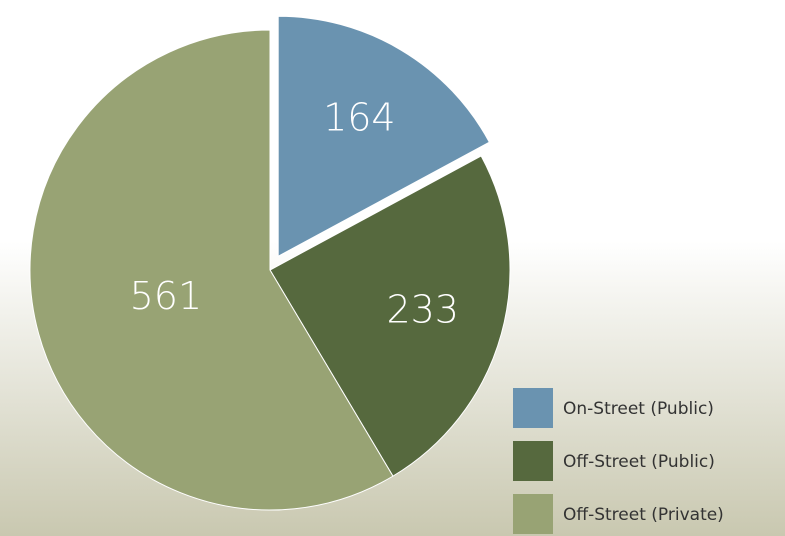 This screenshot has height=536, width=785. I want to click on legend-text: On-Street (Public), so click(638, 409).